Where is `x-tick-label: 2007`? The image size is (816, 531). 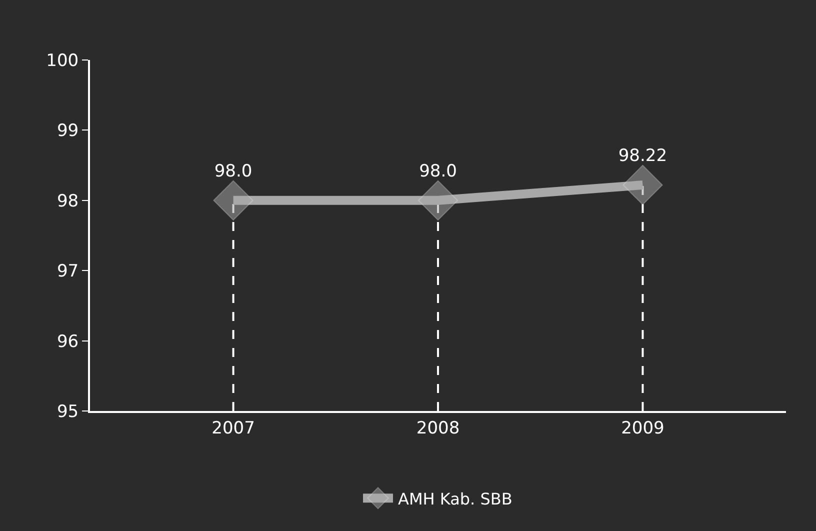 x-tick-label: 2007 is located at coordinates (233, 428).